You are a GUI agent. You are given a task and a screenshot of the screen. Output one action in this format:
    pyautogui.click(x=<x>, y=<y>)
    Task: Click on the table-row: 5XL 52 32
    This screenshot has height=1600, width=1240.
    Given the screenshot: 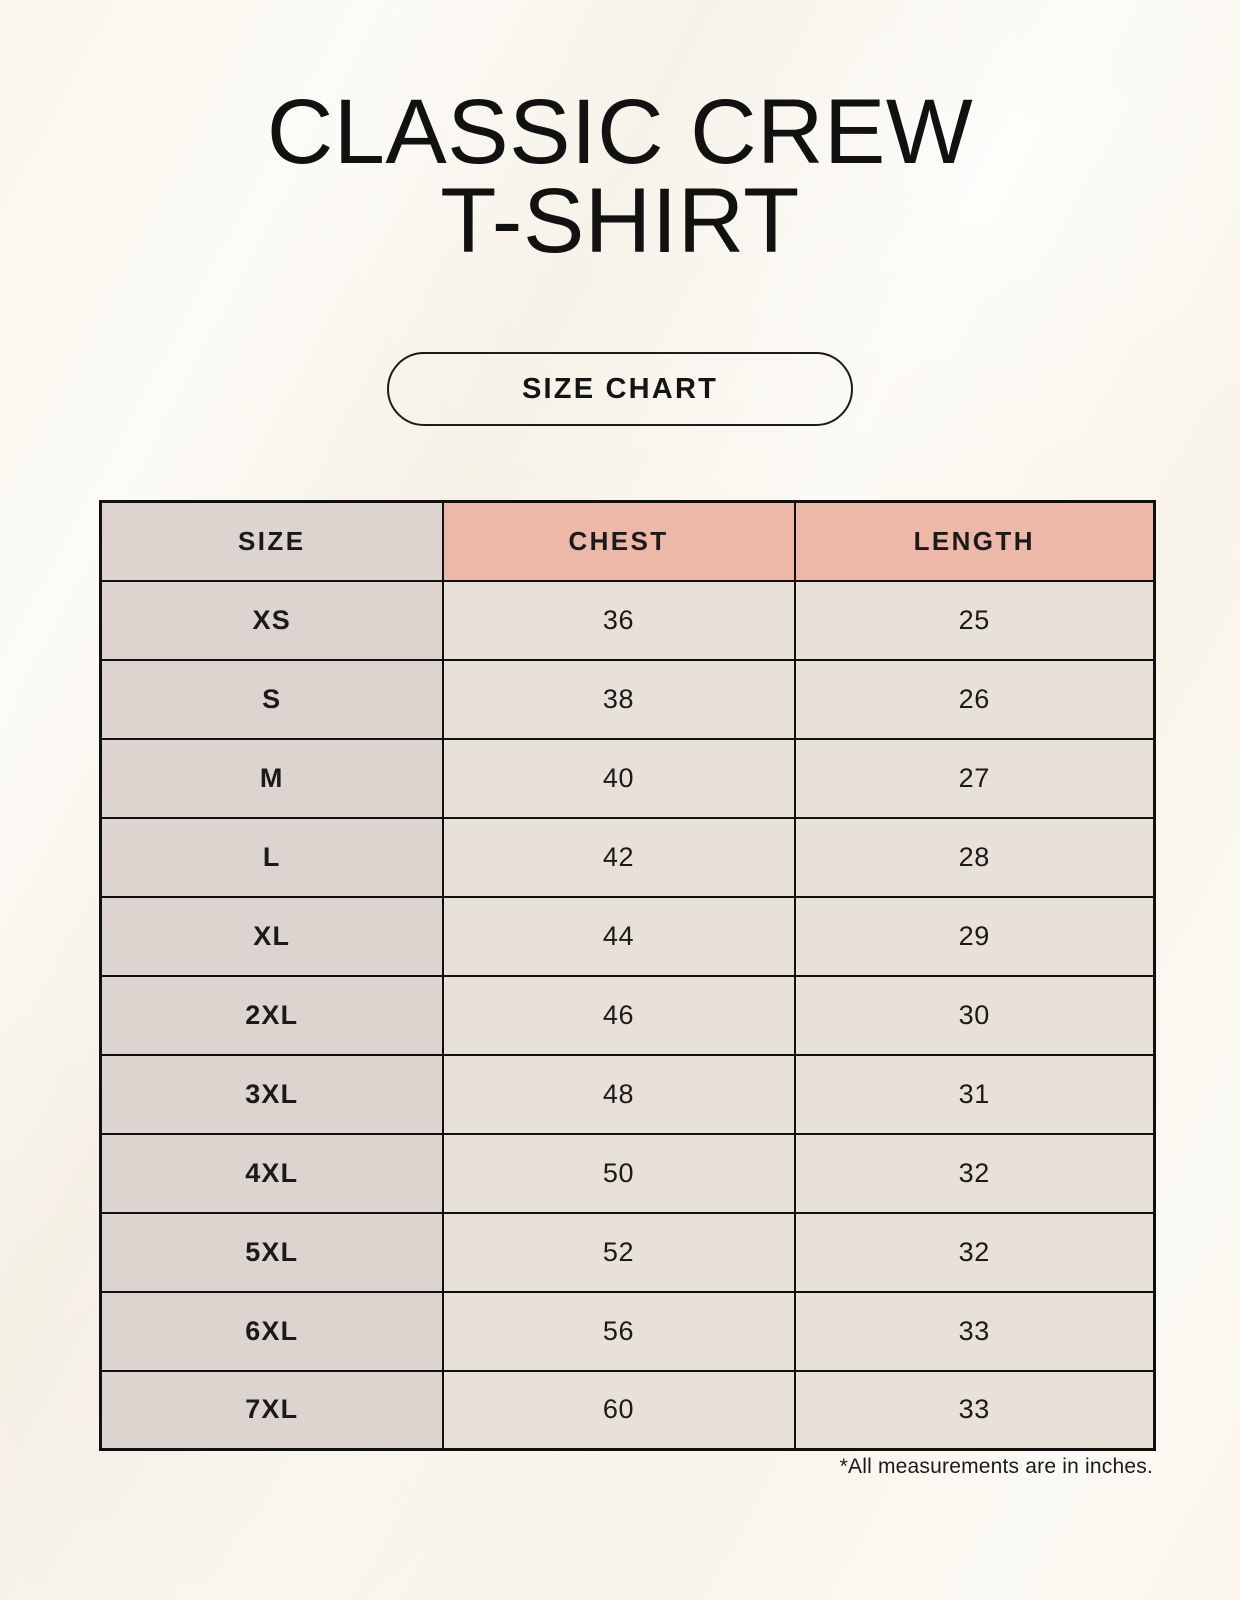 What is the action you would take?
    pyautogui.click(x=627, y=1252)
    